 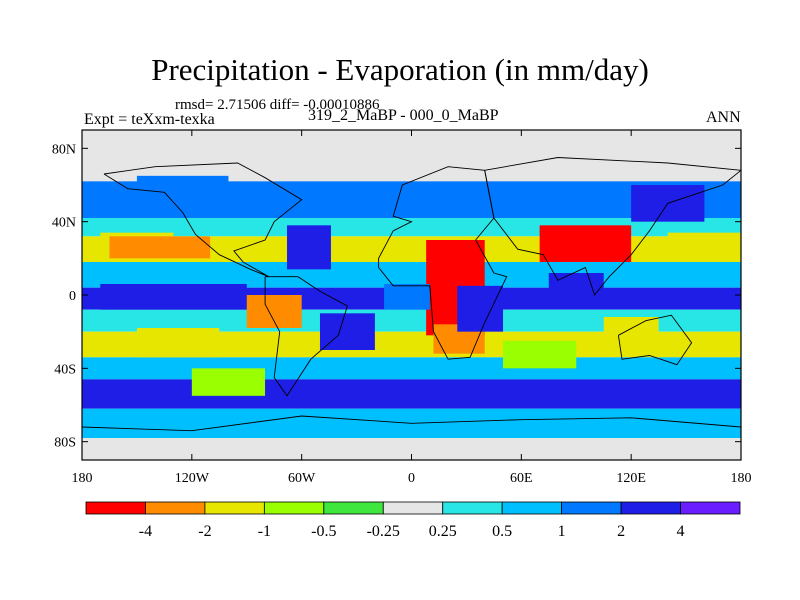 I want to click on colorbar-label: -0.25, so click(x=383, y=531).